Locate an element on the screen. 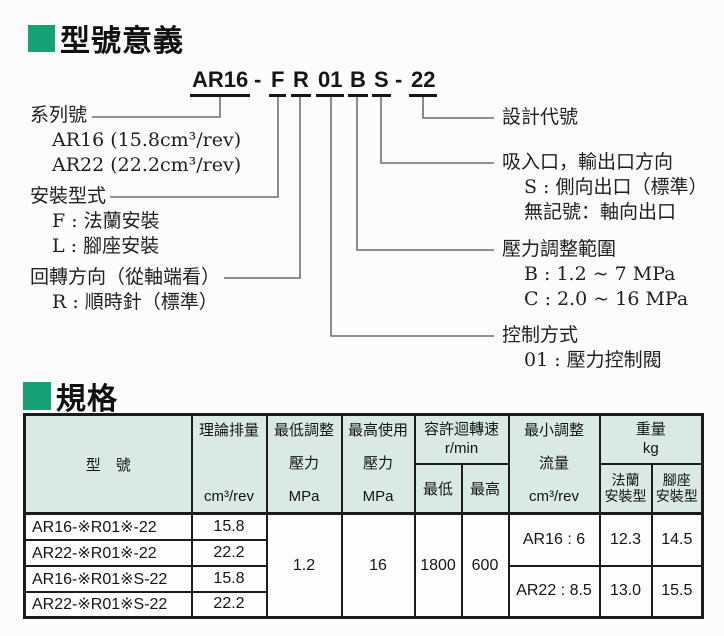  line-control is located at coordinates (412, 216).